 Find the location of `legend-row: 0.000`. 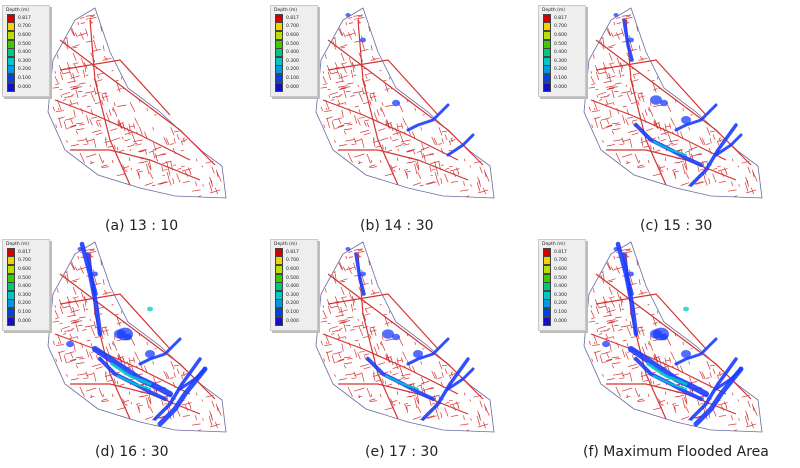

legend-row: 0.000 is located at coordinates (26, 321).